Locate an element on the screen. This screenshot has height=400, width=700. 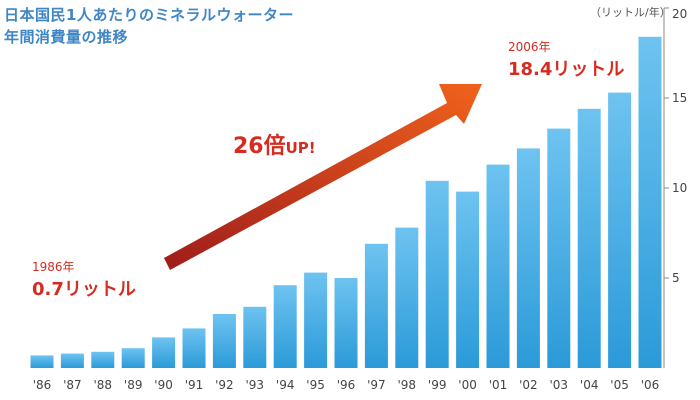
multiplier-small-text: UP! is located at coordinates (300, 148).